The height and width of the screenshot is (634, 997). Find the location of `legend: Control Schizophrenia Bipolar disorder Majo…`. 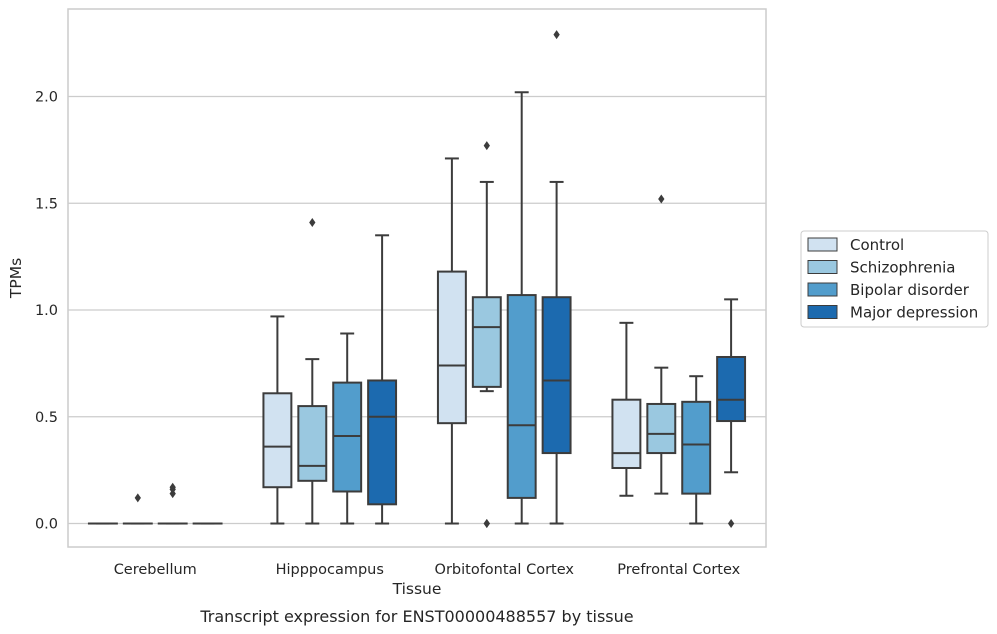

legend: Control Schizophrenia Bipolar disorder Majo… is located at coordinates (894, 279).